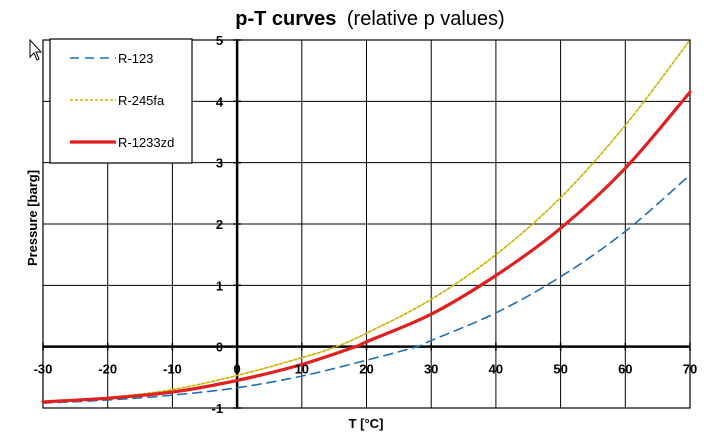  I want to click on legend: R-123 R-245fa R-1233zd, so click(121, 101).